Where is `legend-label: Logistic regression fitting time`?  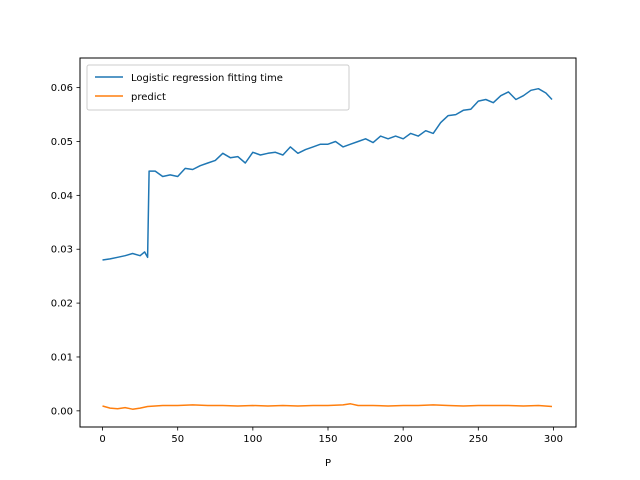
legend-label: Logistic regression fitting time is located at coordinates (207, 78).